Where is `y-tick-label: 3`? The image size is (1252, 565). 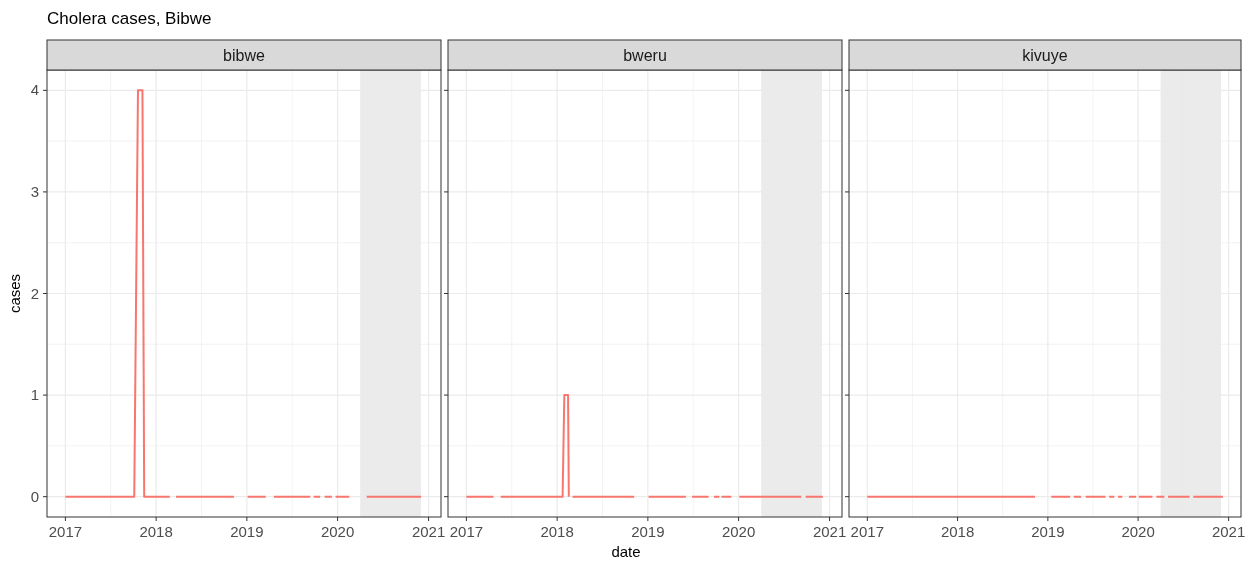 y-tick-label: 3 is located at coordinates (34, 191).